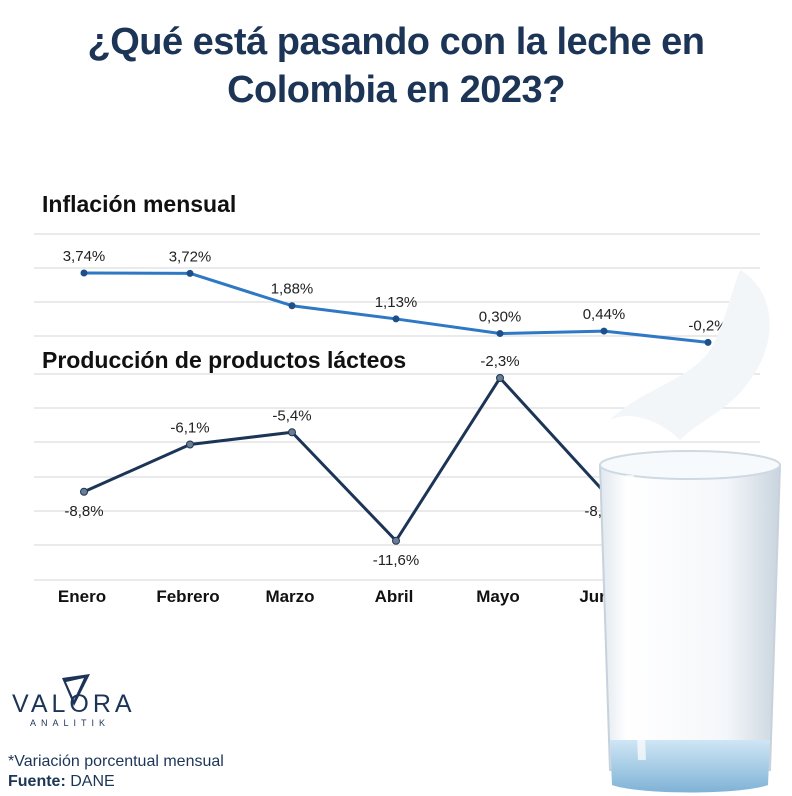  I want to click on x-tick-label: Febrero, so click(187, 596).